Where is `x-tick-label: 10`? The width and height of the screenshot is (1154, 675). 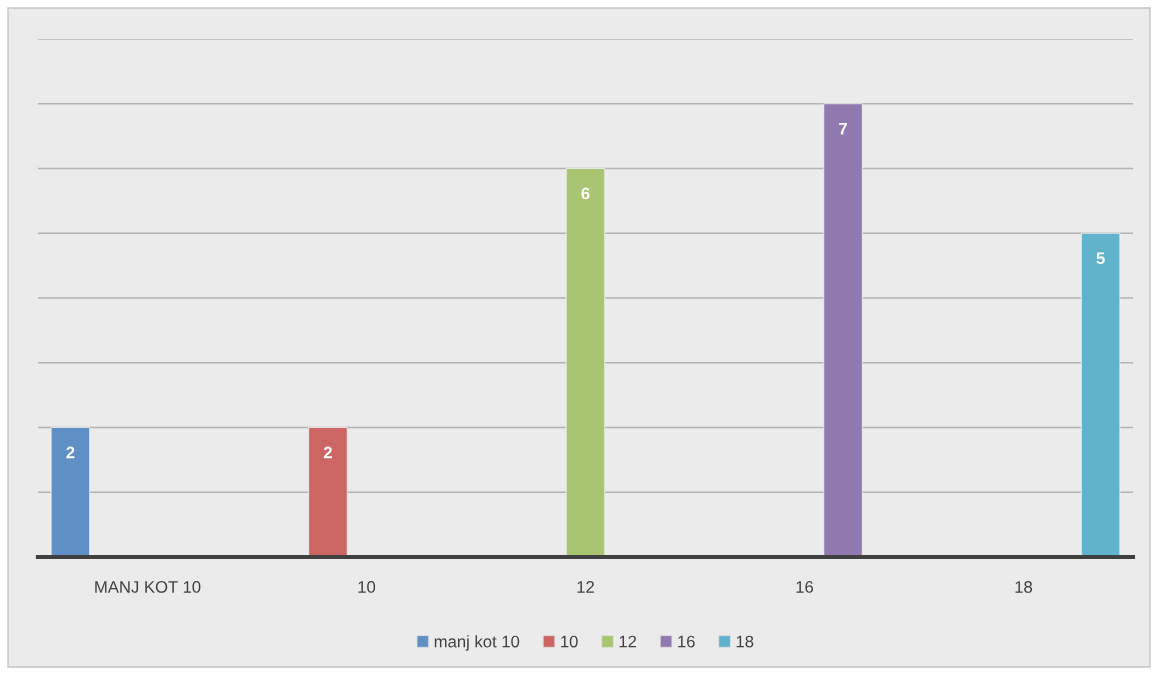 x-tick-label: 10 is located at coordinates (367, 587).